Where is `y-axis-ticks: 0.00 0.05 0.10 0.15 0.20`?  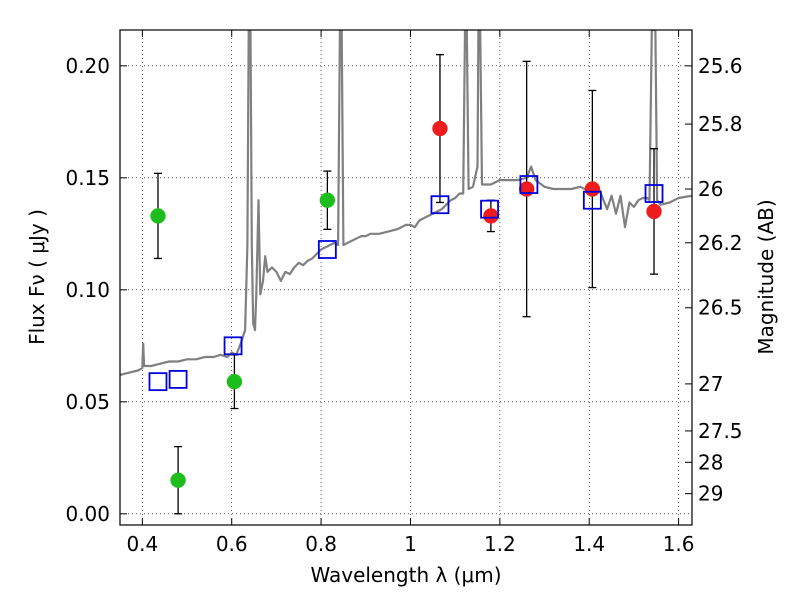 y-axis-ticks: 0.00 0.05 0.10 0.15 0.20 is located at coordinates (96, 290).